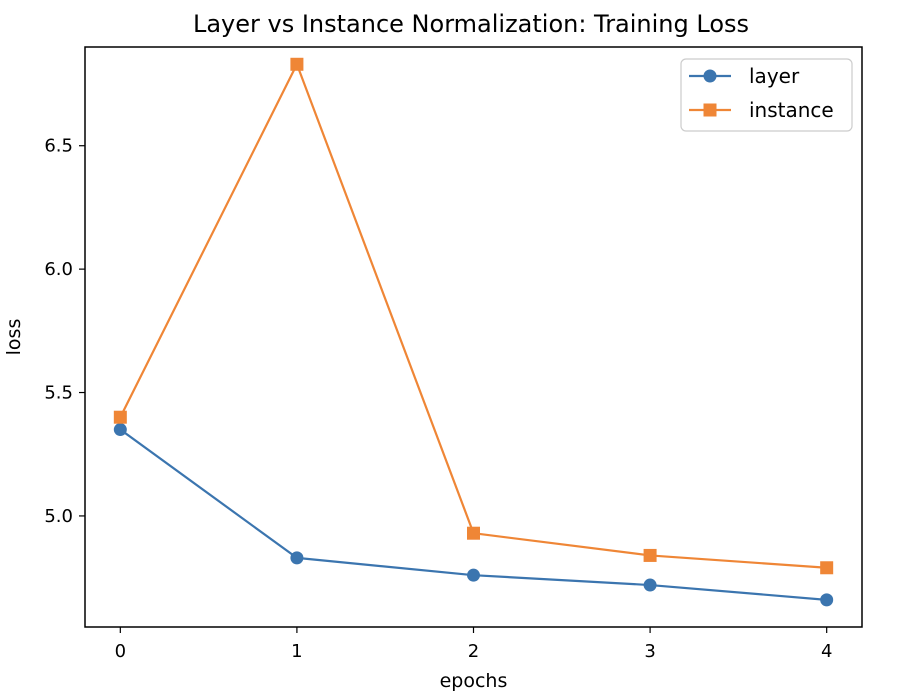 This screenshot has width=906, height=692. What do you see at coordinates (710, 76) in the screenshot?
I see `legend-marker-layer` at bounding box center [710, 76].